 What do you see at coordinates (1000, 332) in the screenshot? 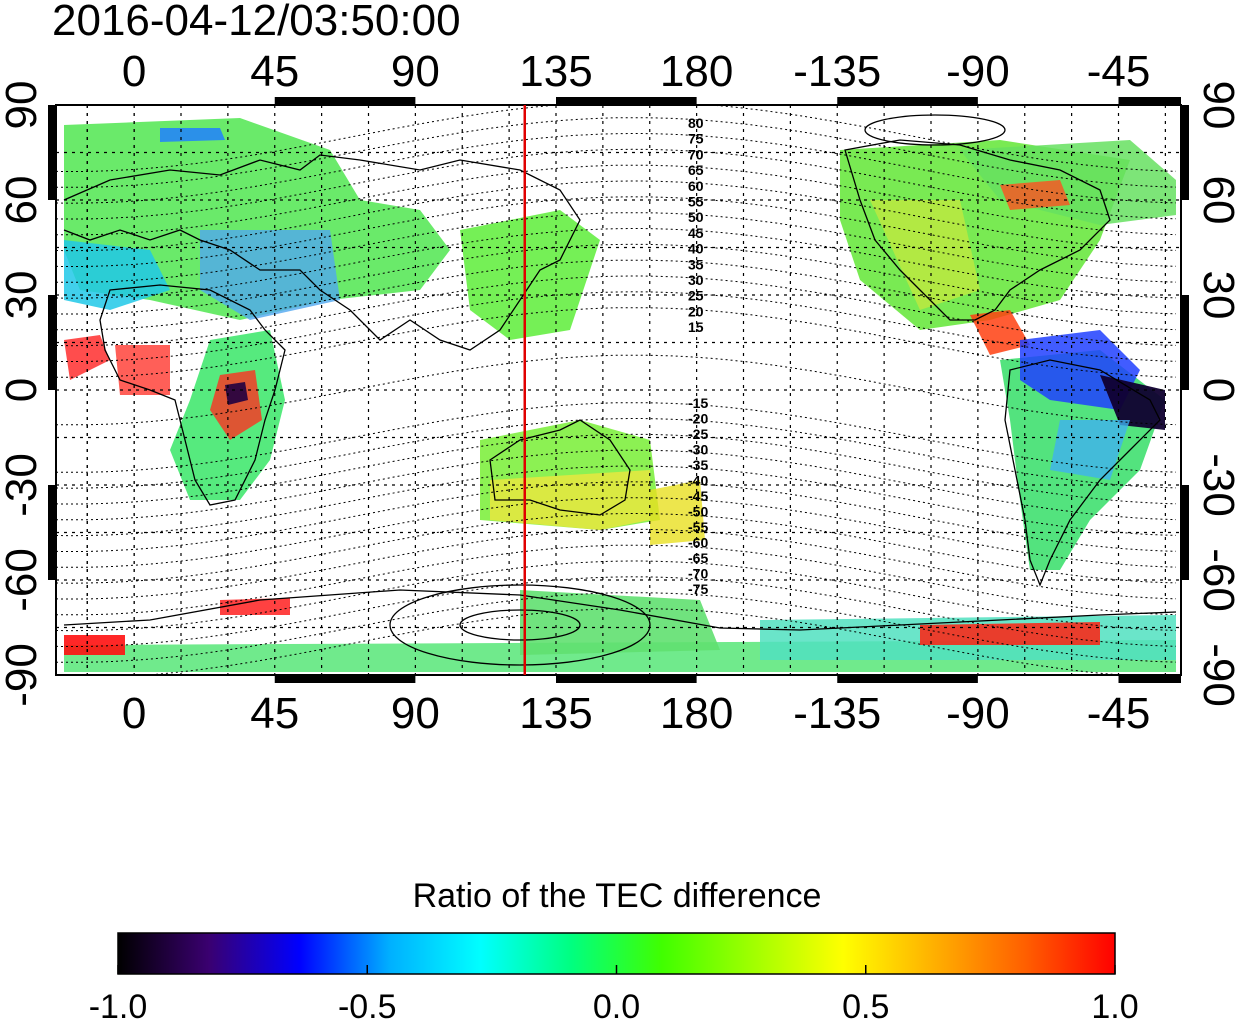
I see `tec-region-mexico-red` at bounding box center [1000, 332].